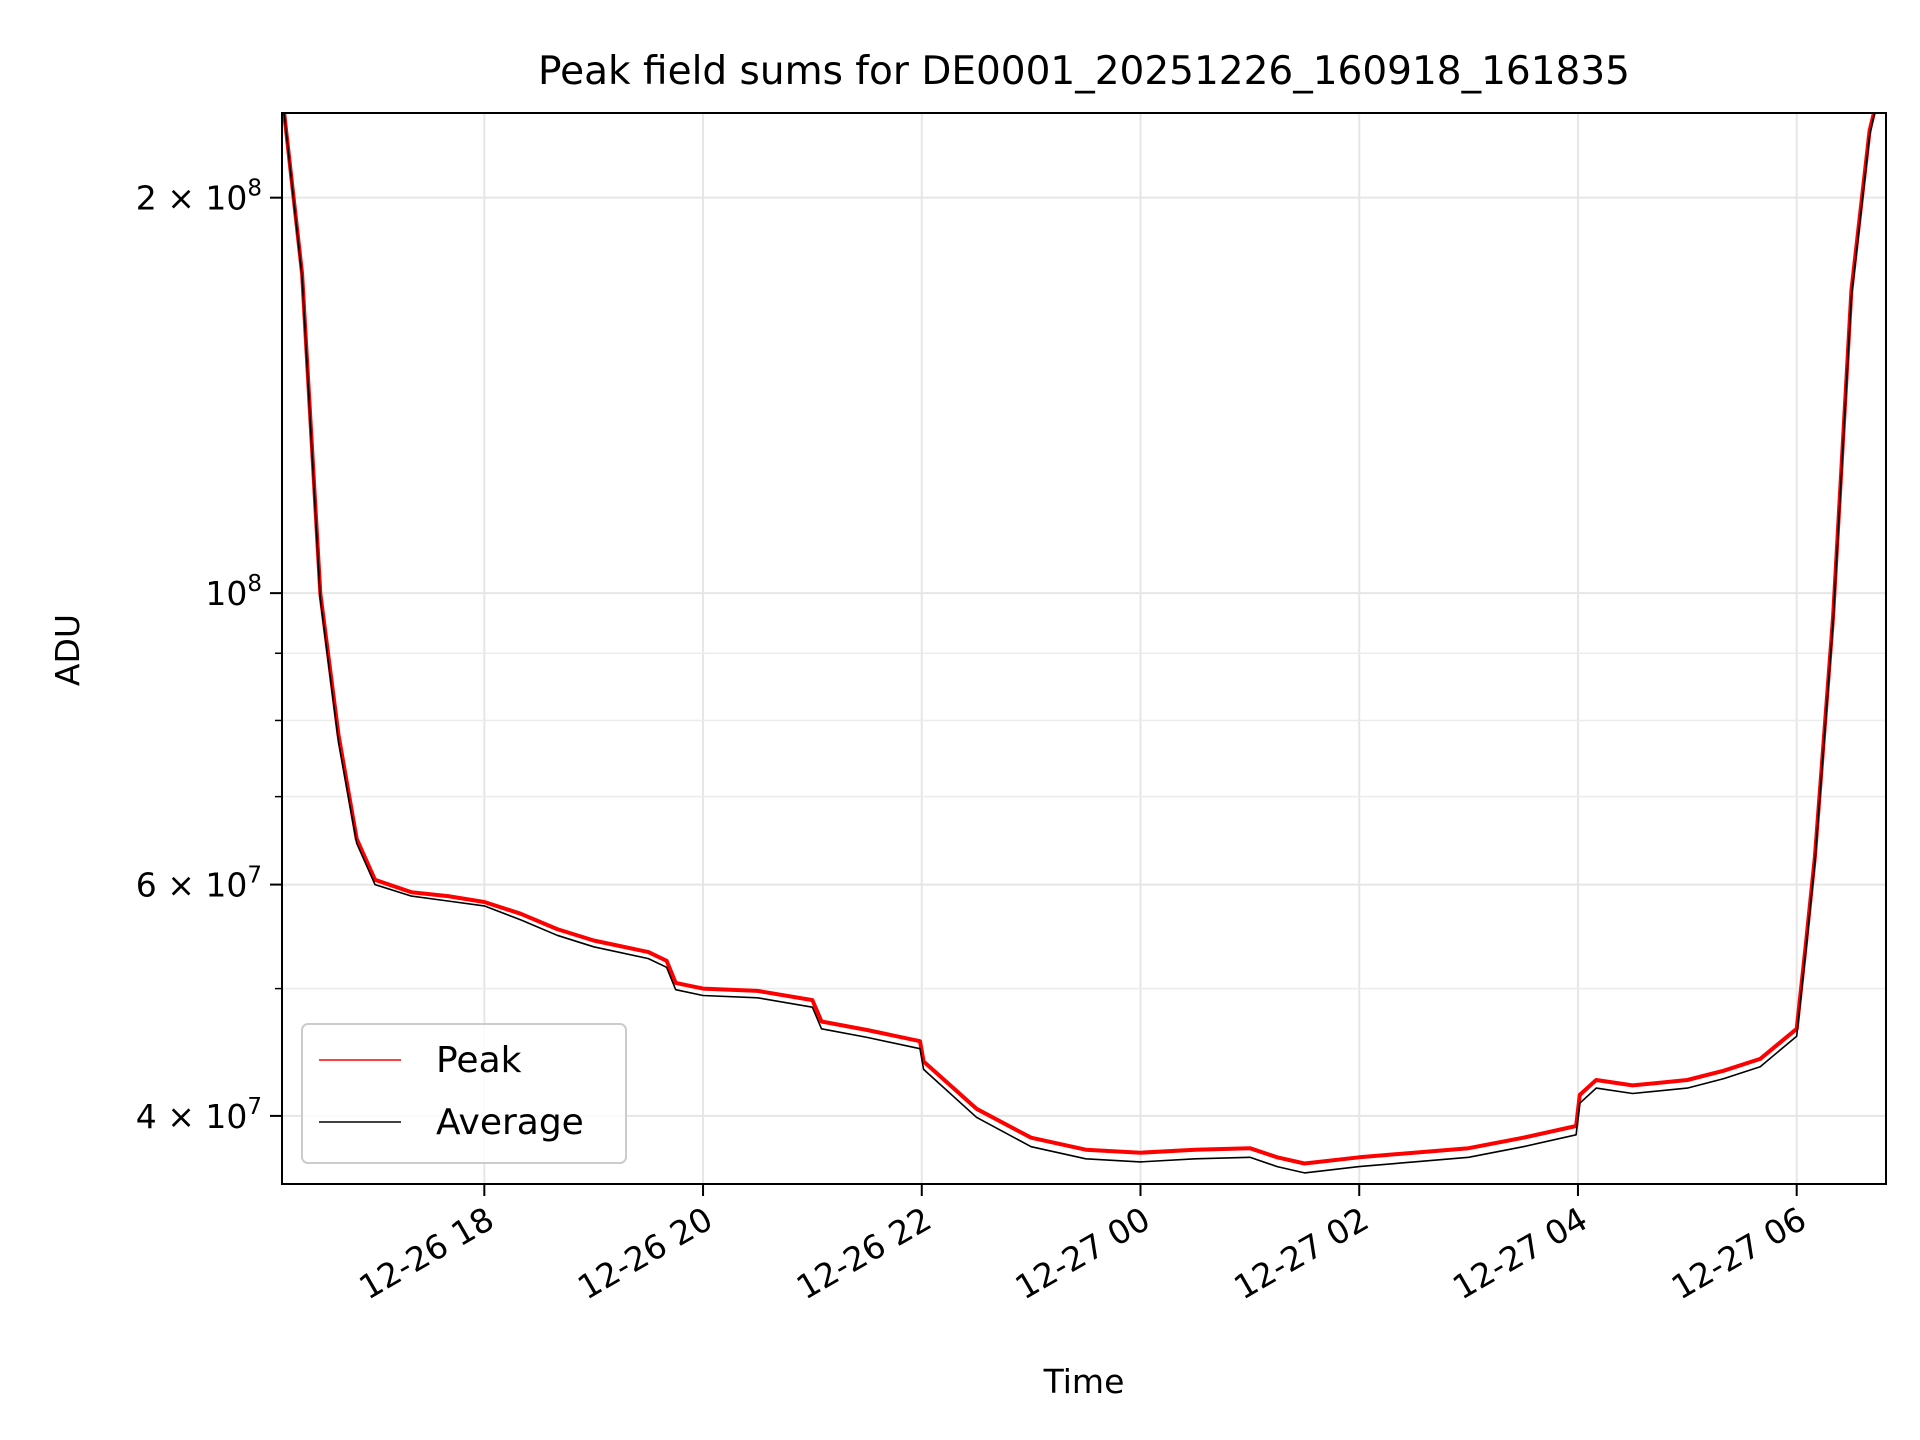  I want to click on x-axis-label: Time, so click(1084, 1381).